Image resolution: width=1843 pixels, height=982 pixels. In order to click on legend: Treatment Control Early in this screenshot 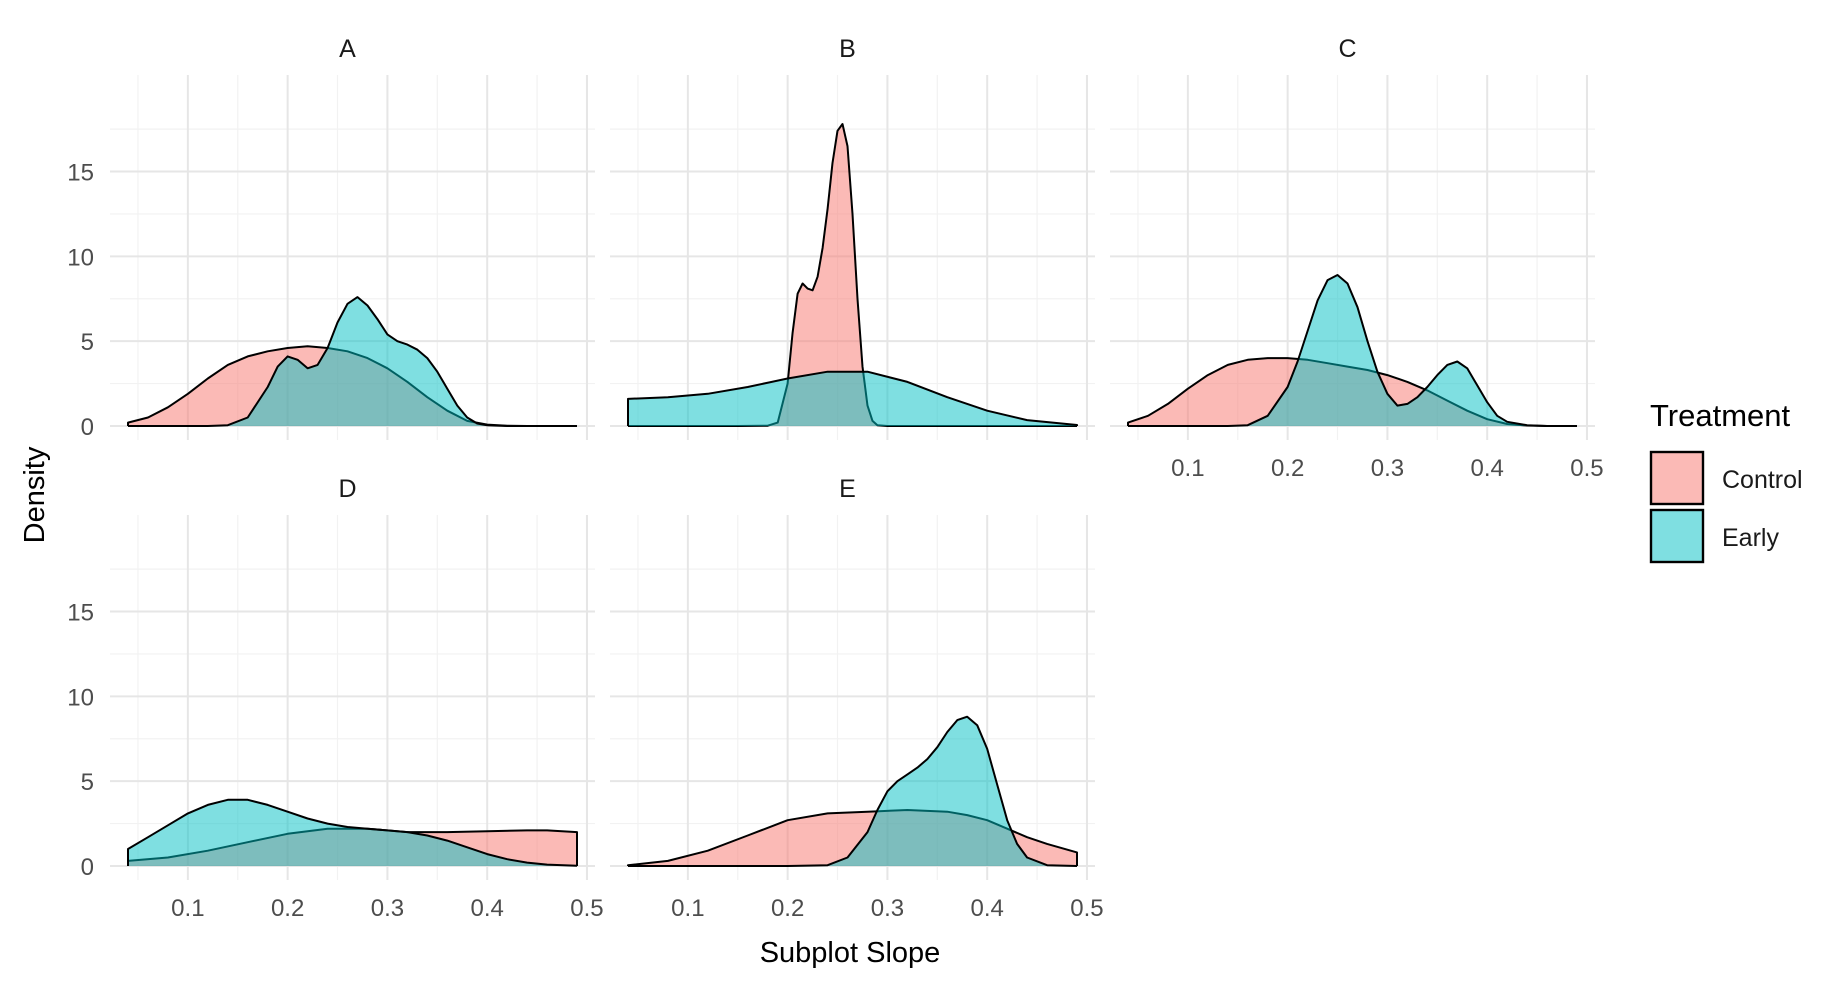, I will do `click(1726, 481)`.